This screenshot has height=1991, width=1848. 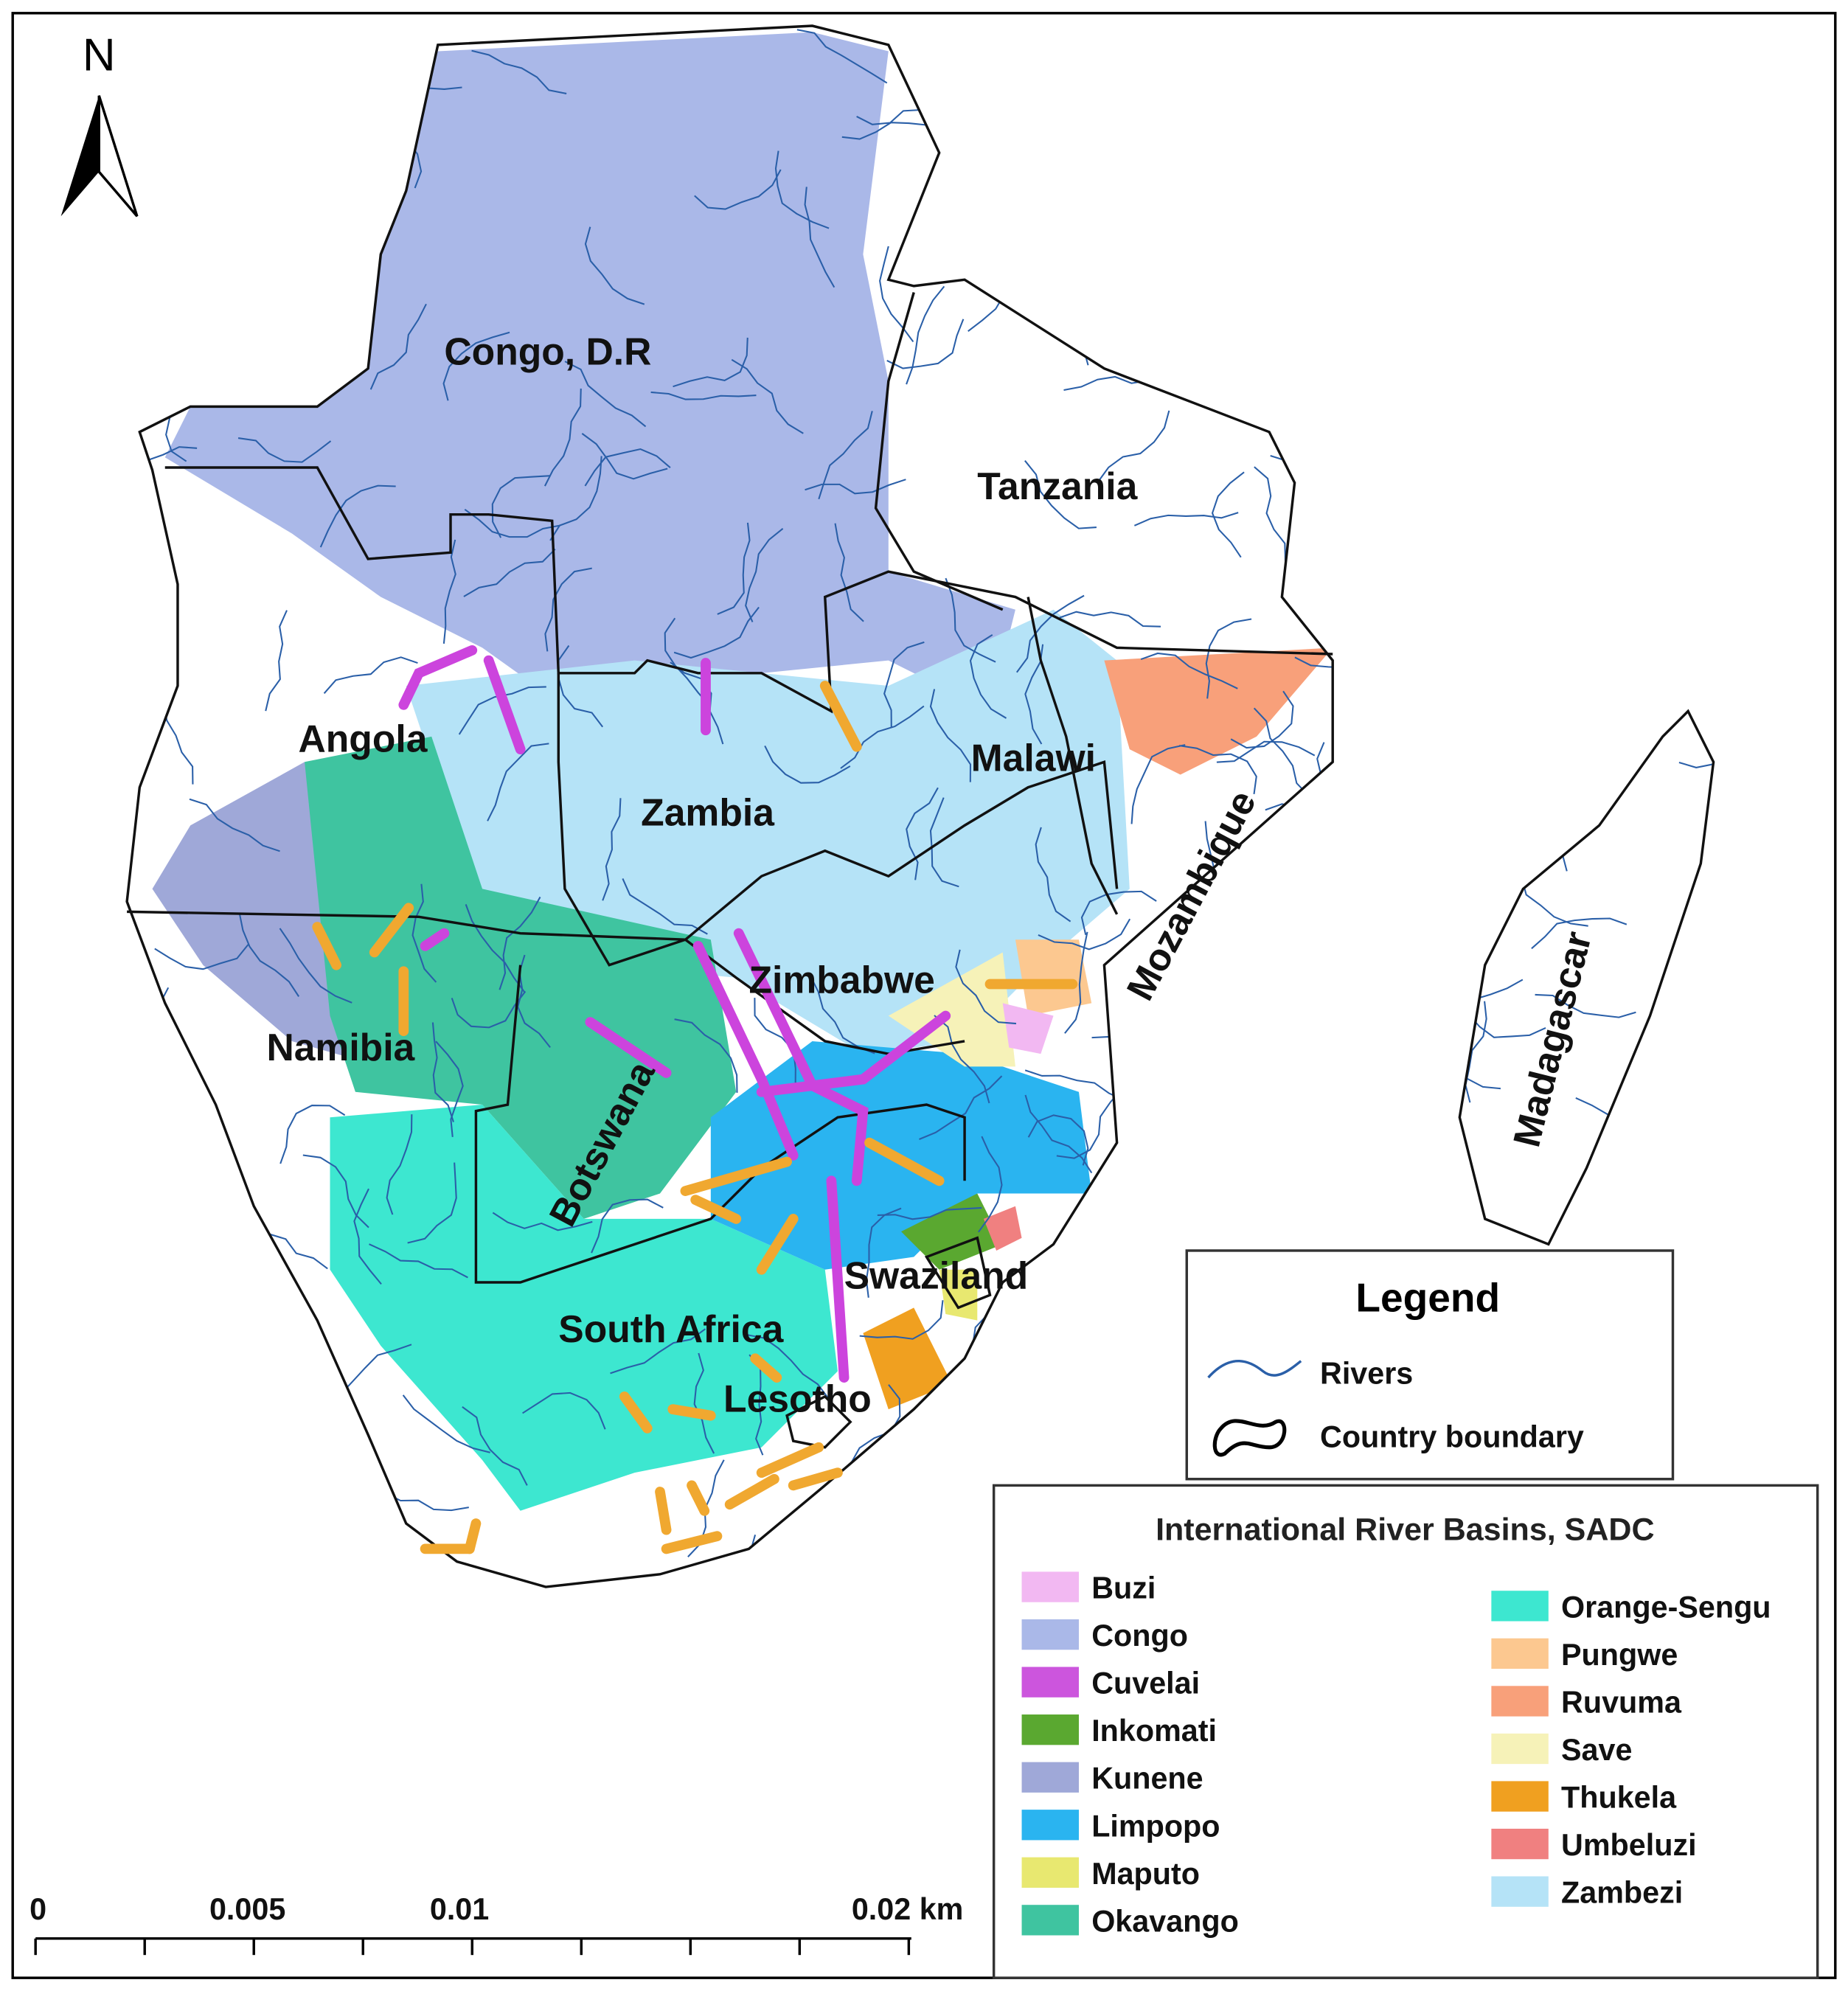 What do you see at coordinates (1666, 1607) in the screenshot?
I see `legend-item: Orange-Sengu` at bounding box center [1666, 1607].